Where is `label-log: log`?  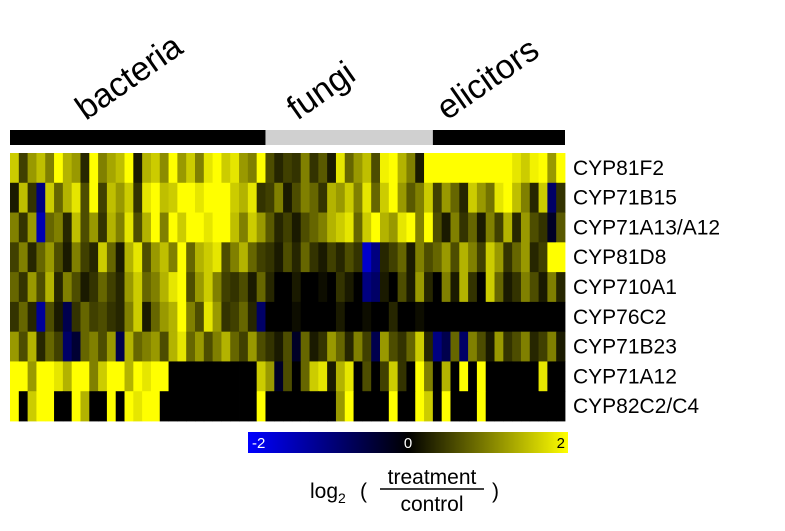 label-log: log is located at coordinates (324, 491).